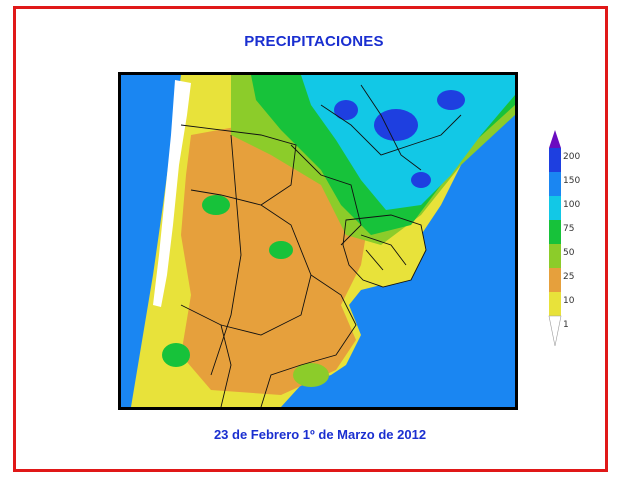 The image size is (624, 480). I want to click on legend-colorbar, so click(555, 238).